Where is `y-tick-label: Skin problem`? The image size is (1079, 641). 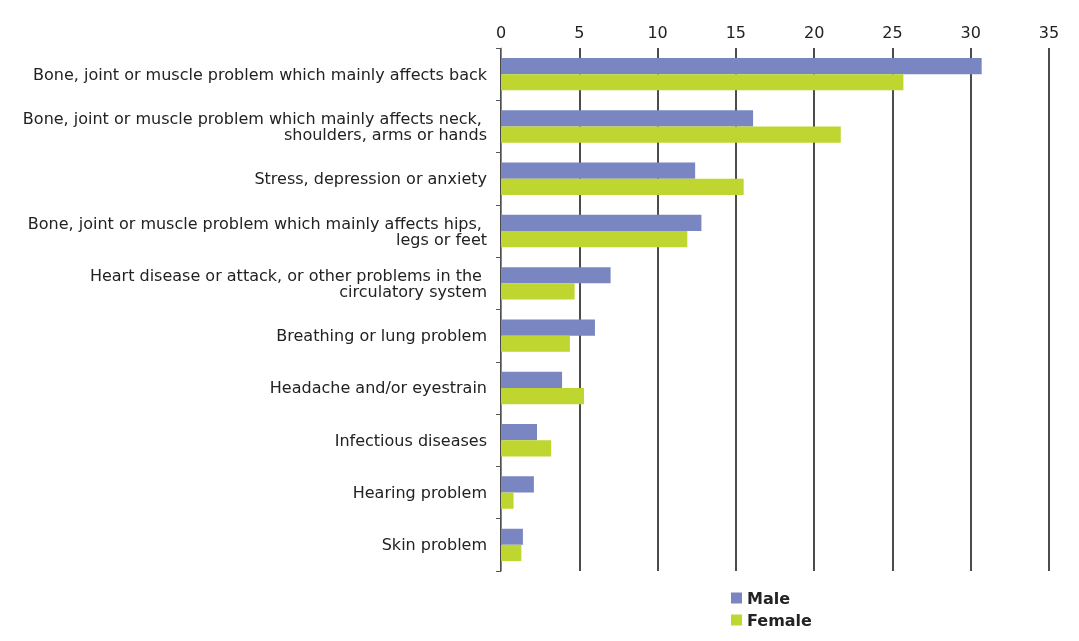 y-tick-label: Skin problem is located at coordinates (434, 545).